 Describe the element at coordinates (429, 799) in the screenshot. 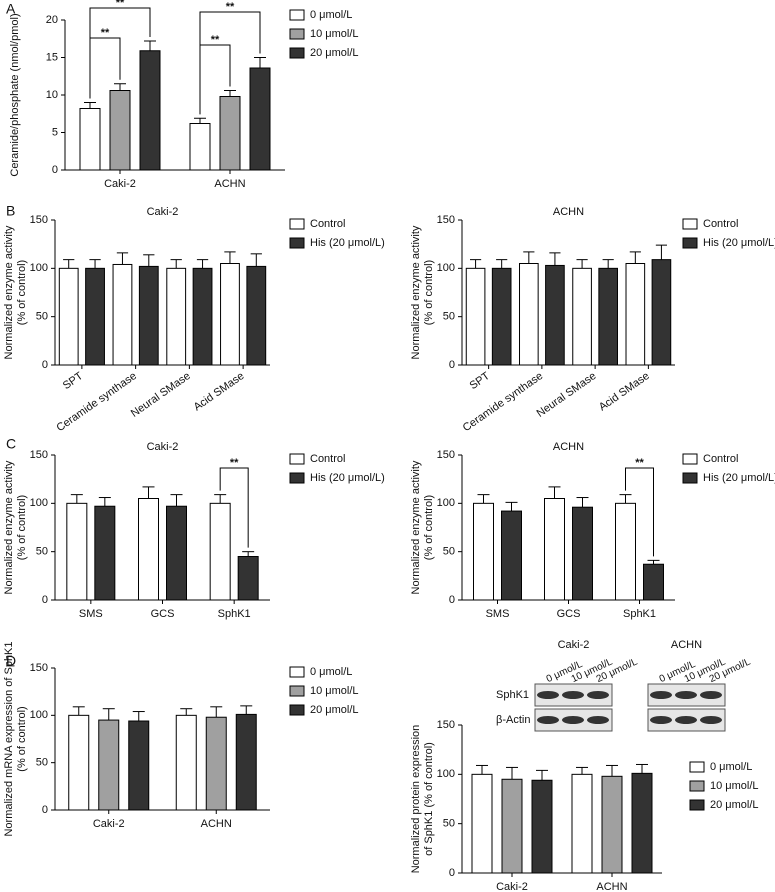

I see `y-axis-label: of SphK1 (% of control)` at that location.